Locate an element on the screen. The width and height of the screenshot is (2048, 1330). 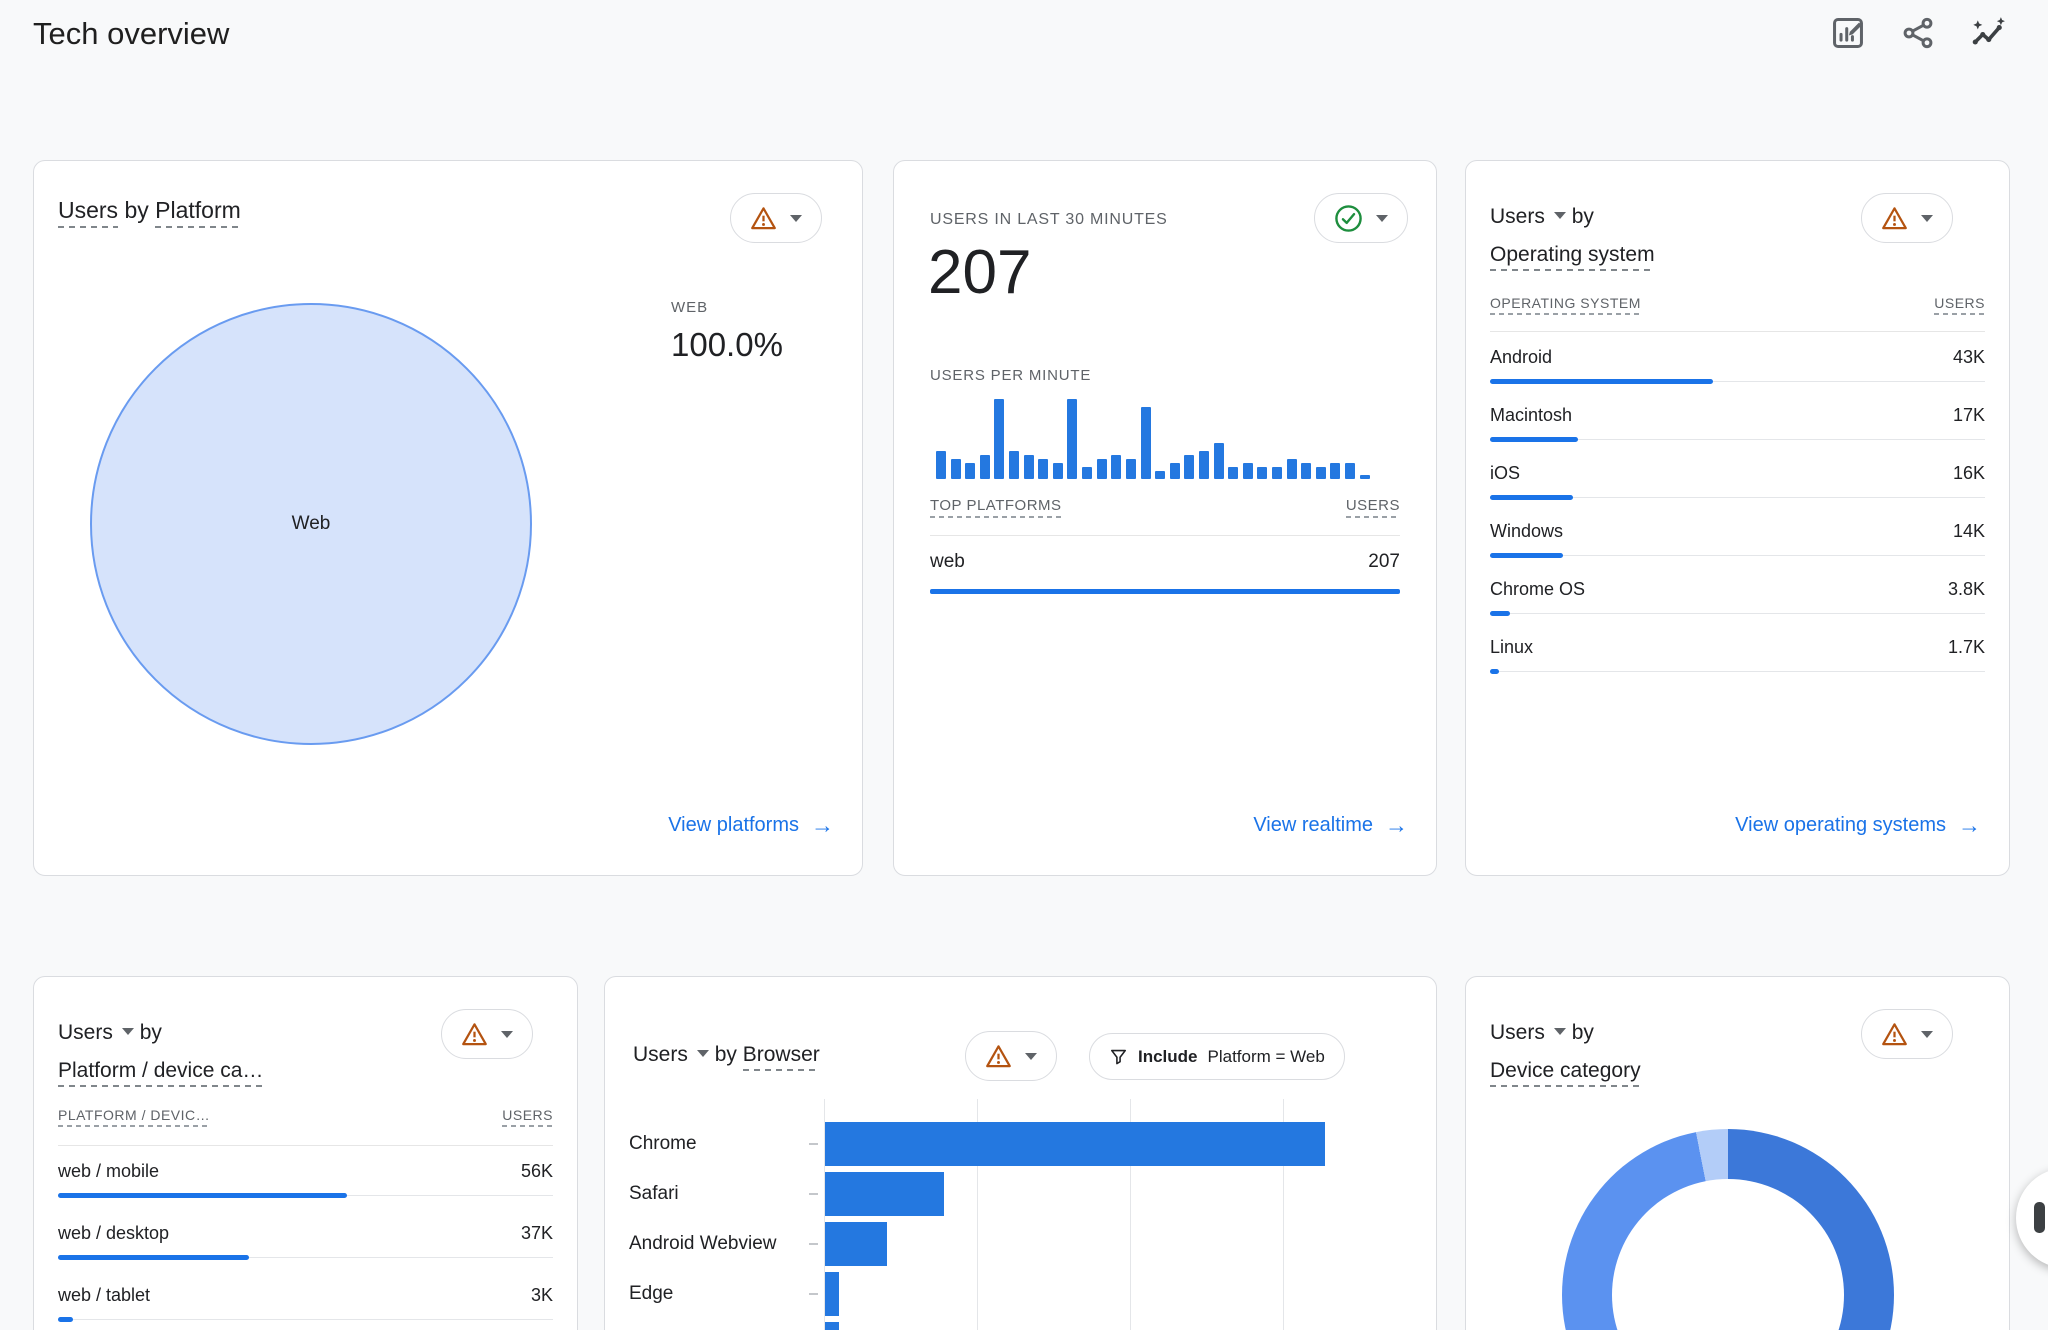
pie-legend: WEB 100.0% is located at coordinates (727, 331).